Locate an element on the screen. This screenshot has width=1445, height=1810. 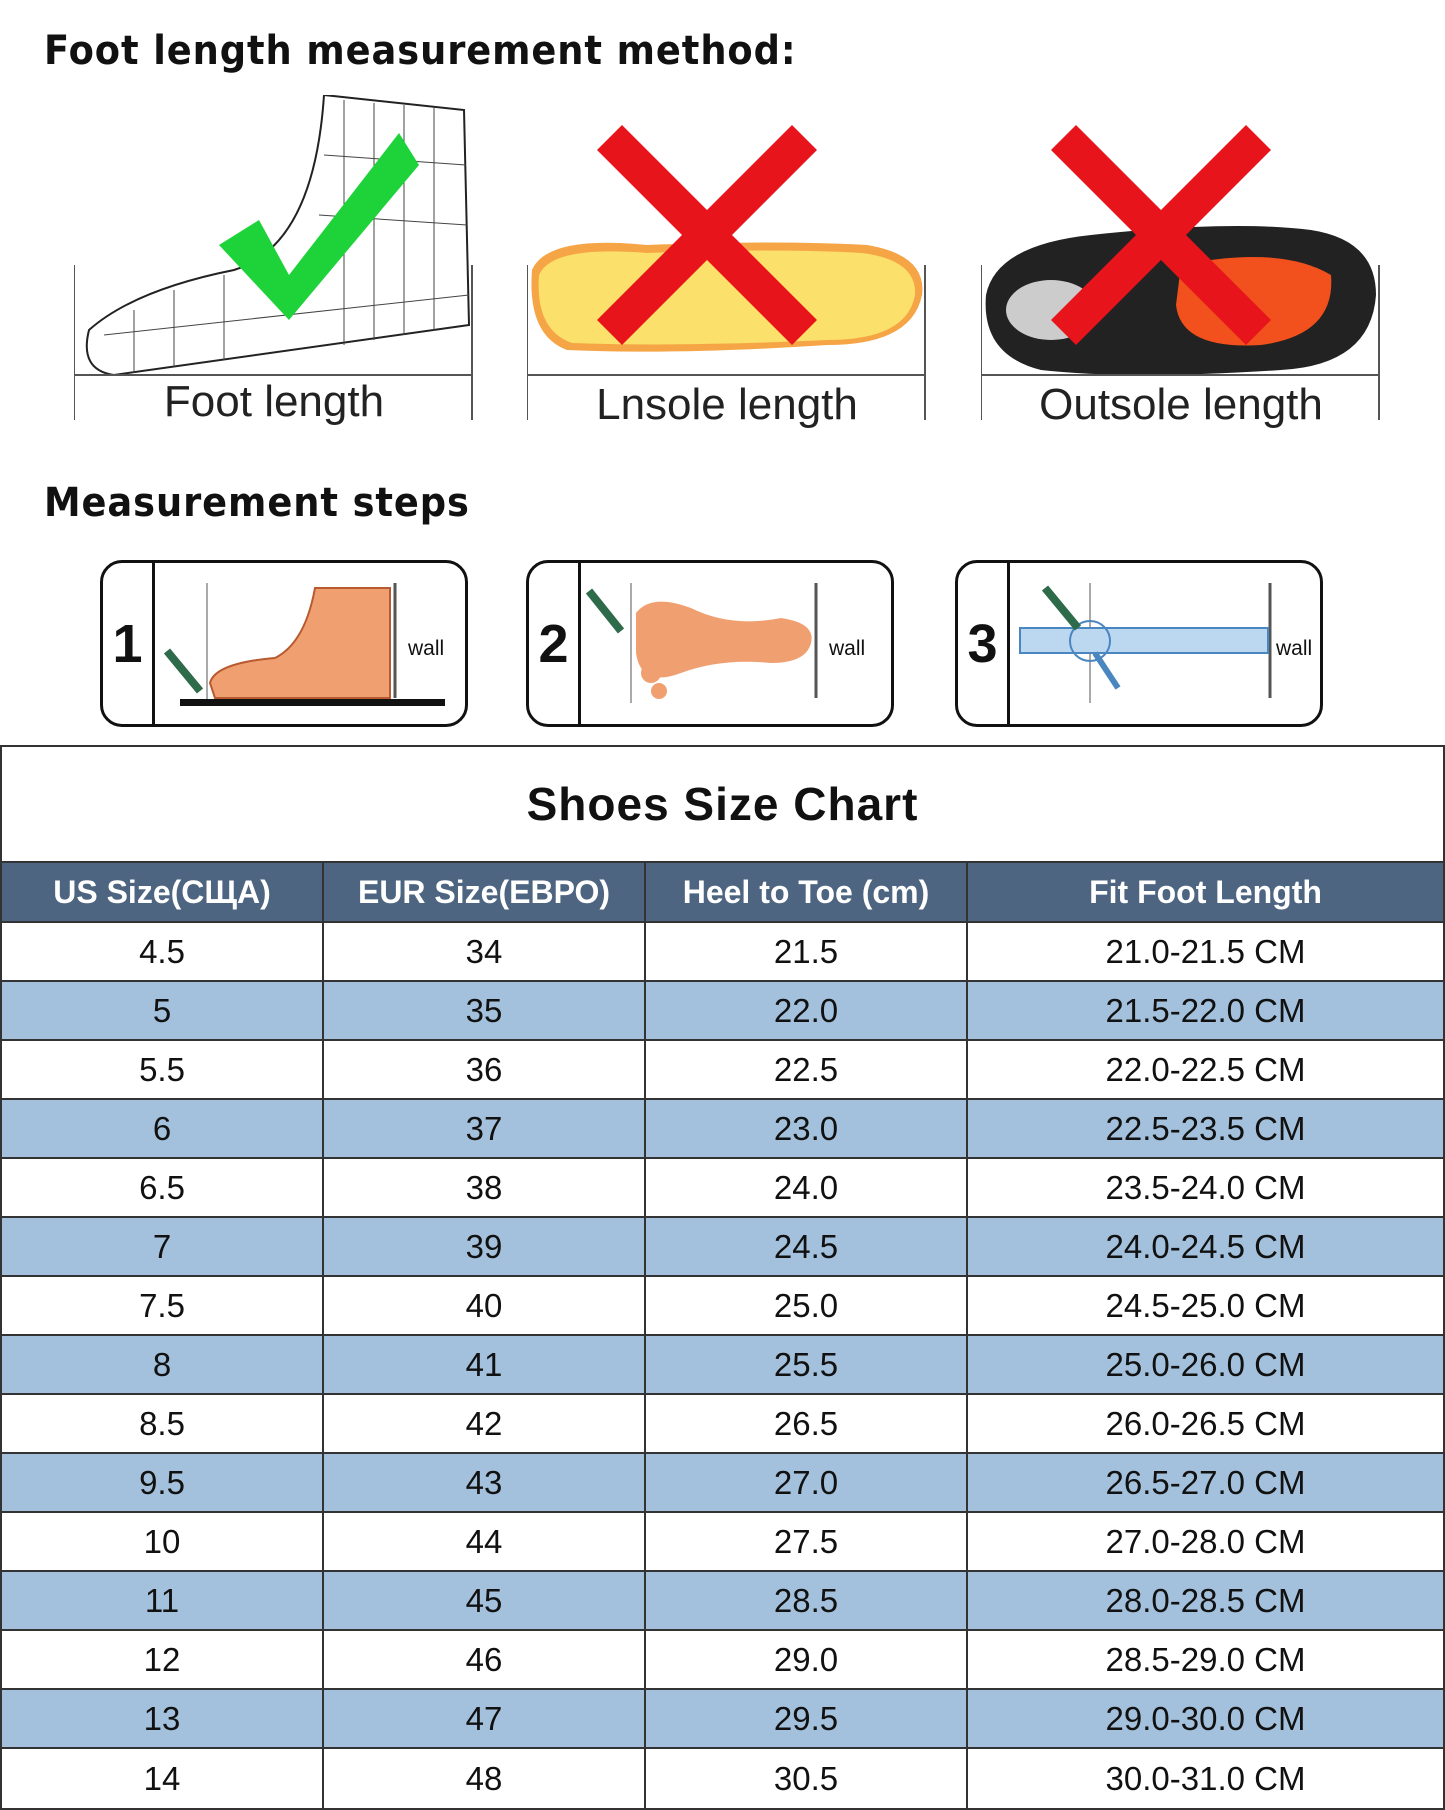
step-number: 2 is located at coordinates (555, 643).